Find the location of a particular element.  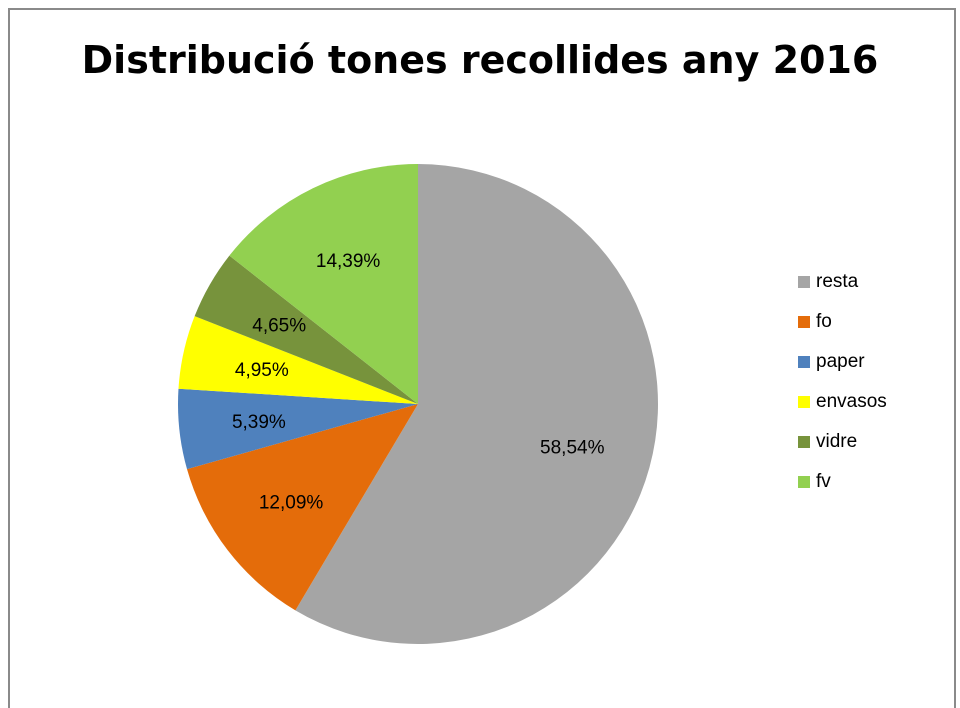

data-label-paper: 5,39% is located at coordinates (259, 422).